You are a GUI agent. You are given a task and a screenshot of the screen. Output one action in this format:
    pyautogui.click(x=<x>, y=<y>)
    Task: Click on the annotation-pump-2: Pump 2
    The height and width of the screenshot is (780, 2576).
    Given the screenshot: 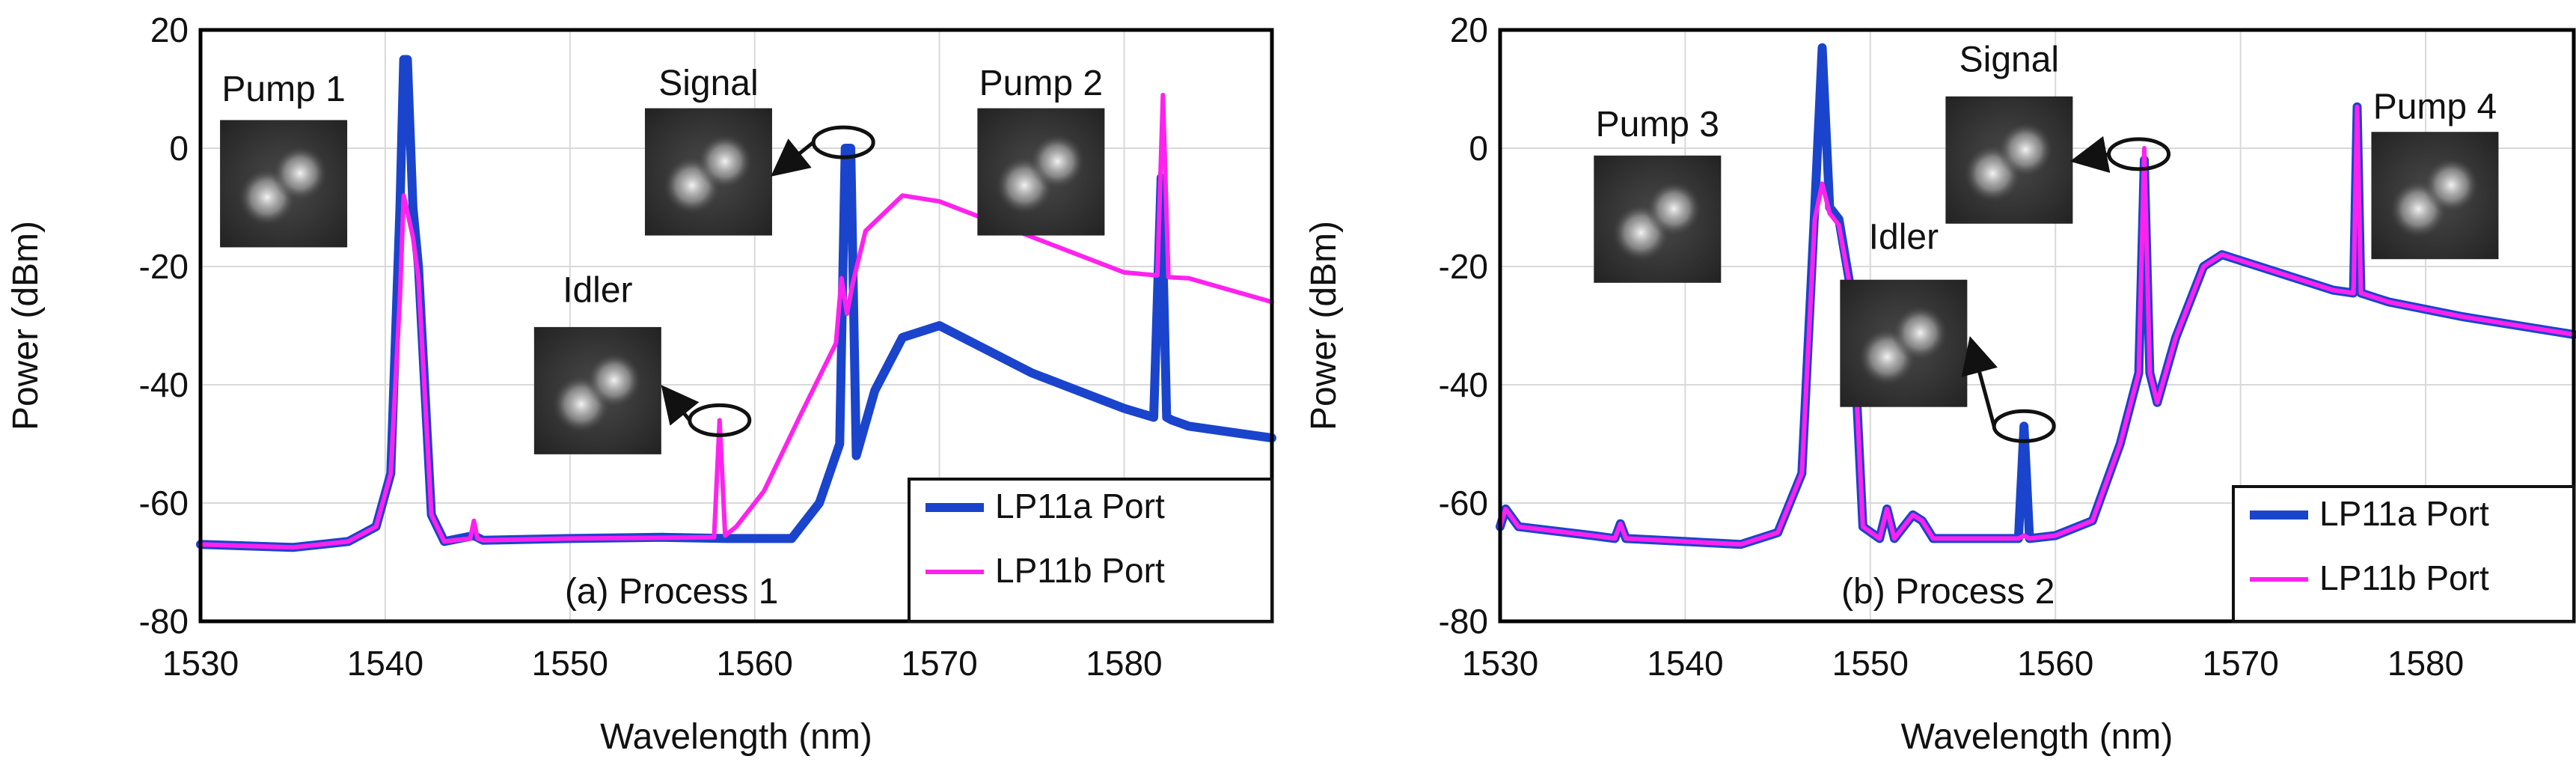 What is the action you would take?
    pyautogui.click(x=1041, y=150)
    